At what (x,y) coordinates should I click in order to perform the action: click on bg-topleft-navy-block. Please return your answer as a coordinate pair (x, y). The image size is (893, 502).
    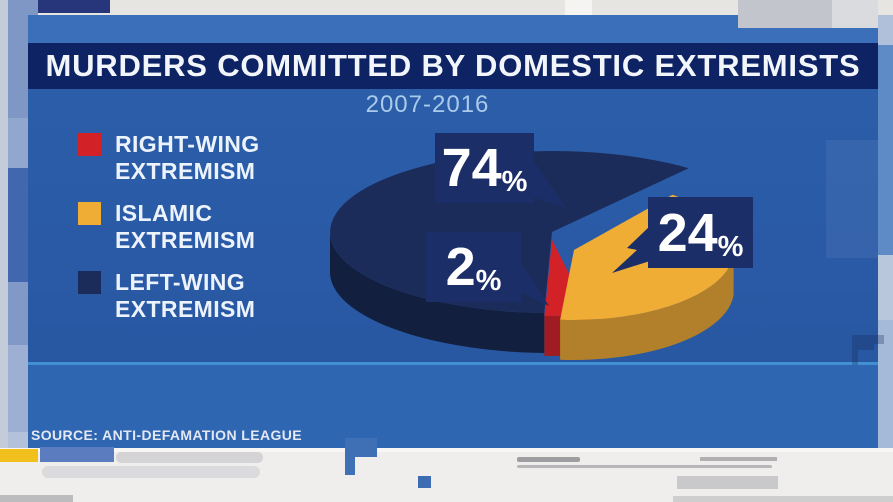
    Looking at the image, I should click on (71, 6).